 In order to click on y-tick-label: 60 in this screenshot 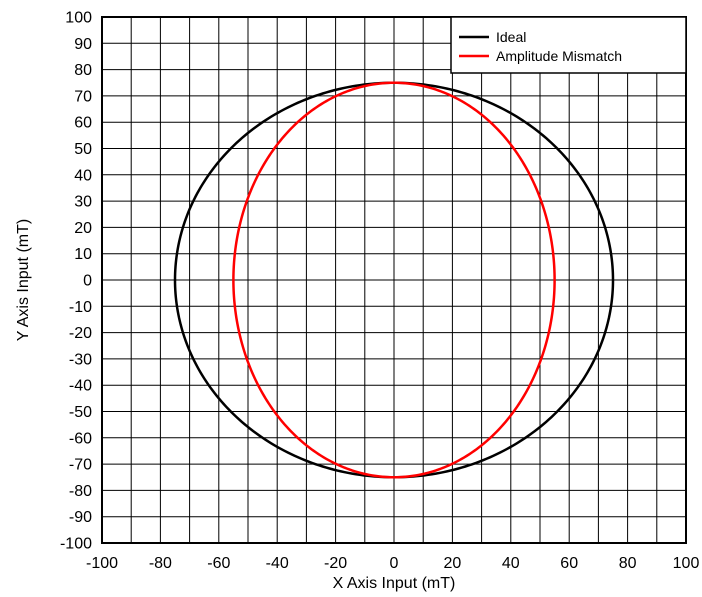, I will do `click(83, 123)`.